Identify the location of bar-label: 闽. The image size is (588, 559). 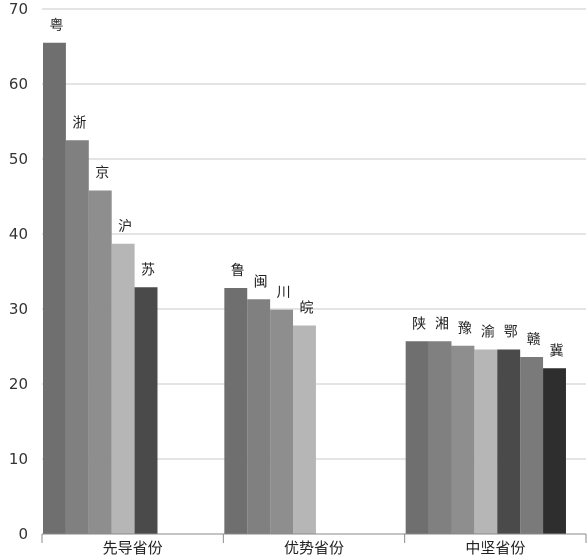
(261, 282).